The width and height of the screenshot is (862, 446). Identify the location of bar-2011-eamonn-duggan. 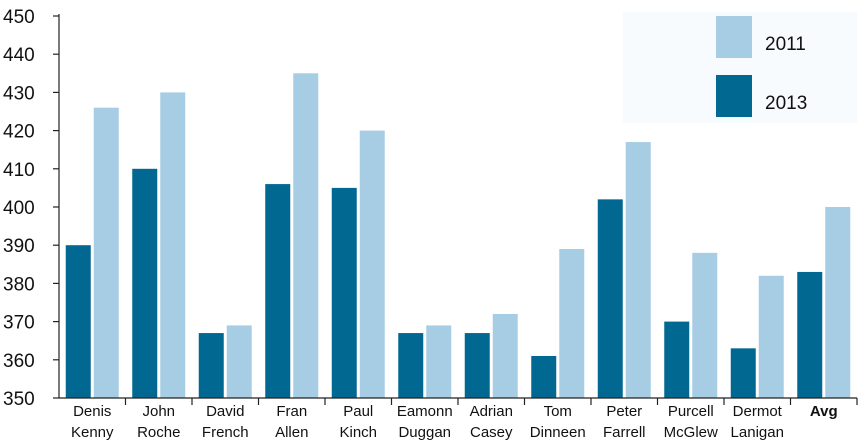
(439, 361).